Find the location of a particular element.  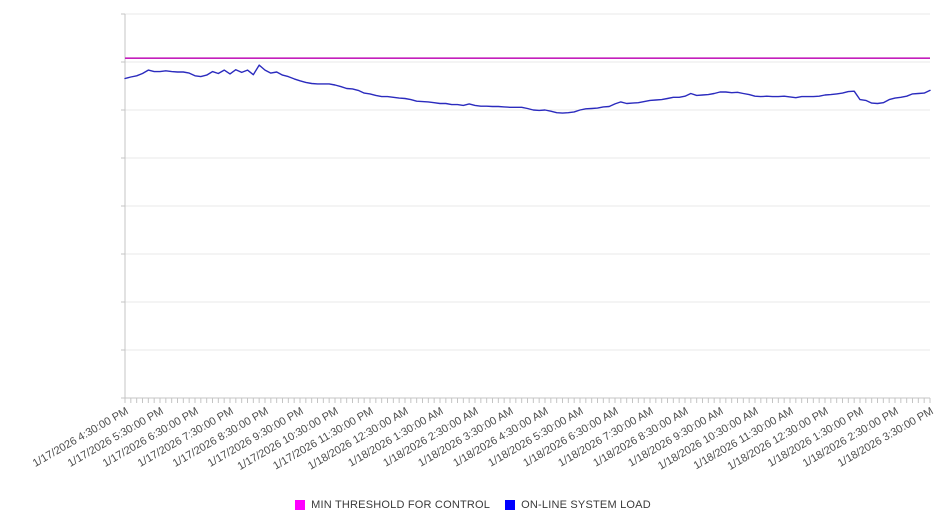

legend-item-min-threshold: MIN THRESHOLD FOR CONTROL is located at coordinates (392, 505).